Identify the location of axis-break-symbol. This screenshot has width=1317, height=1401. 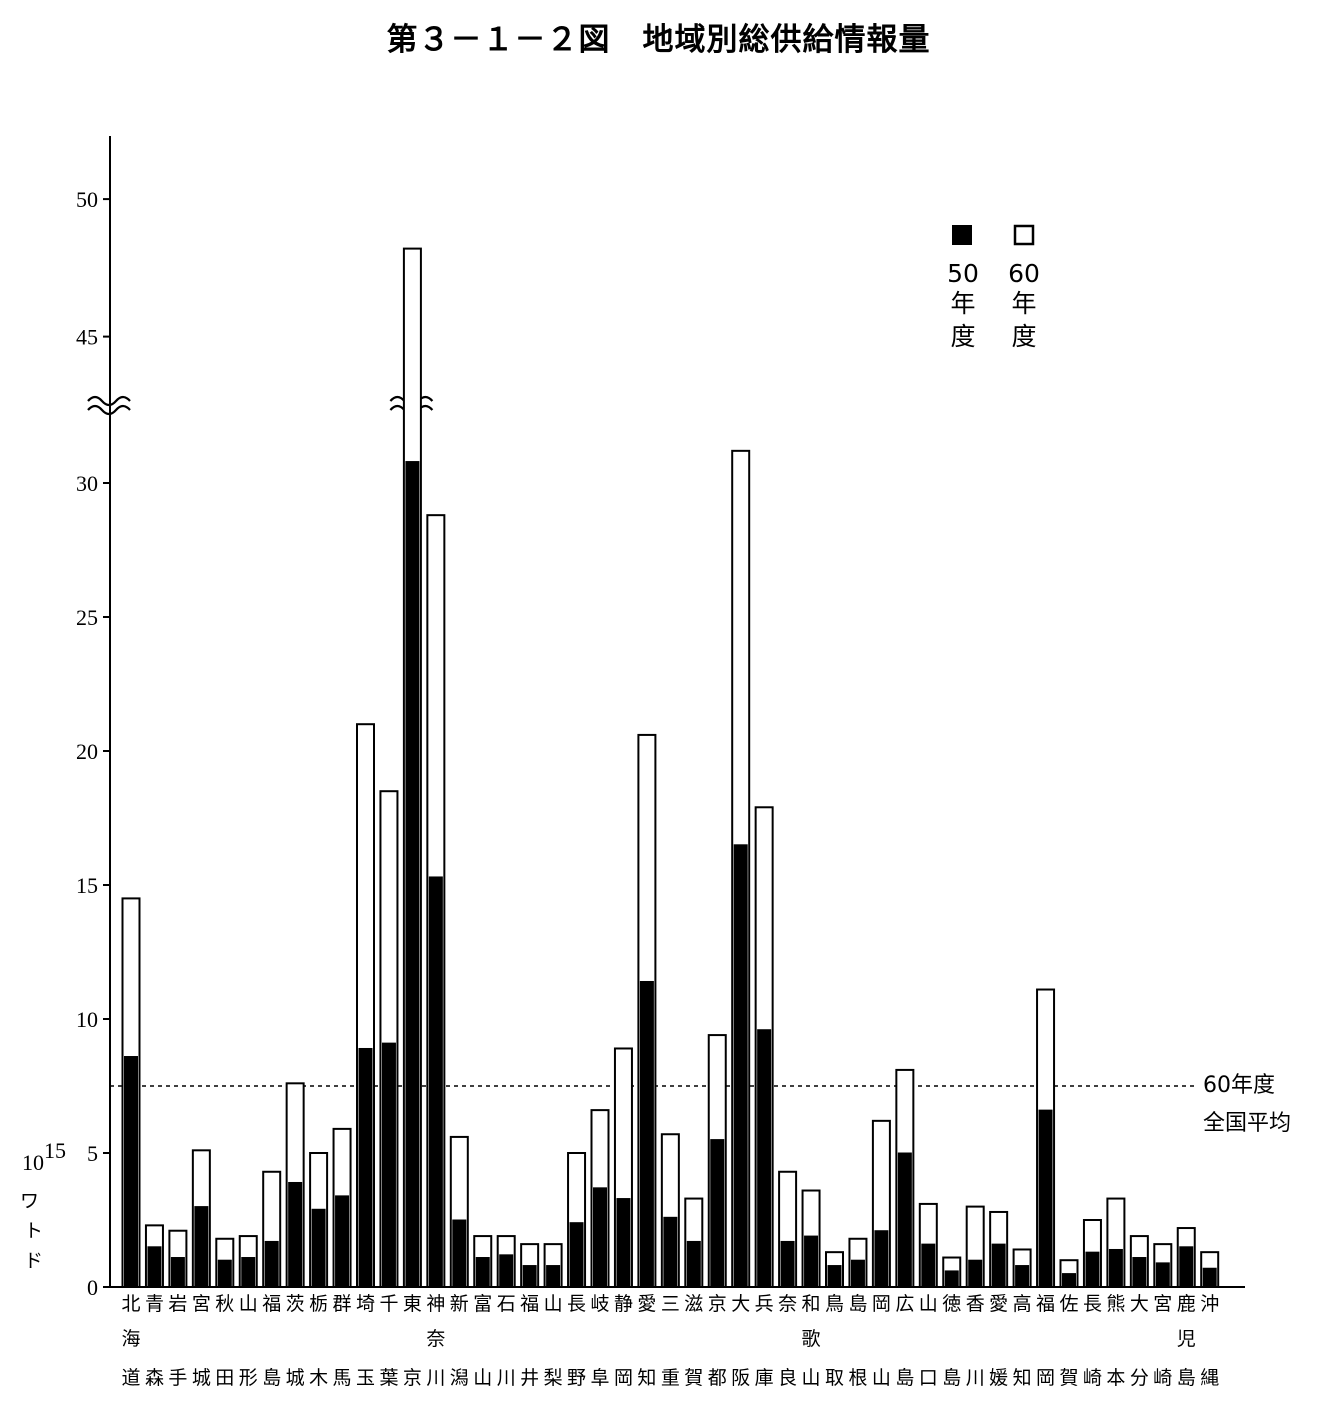
(109, 401).